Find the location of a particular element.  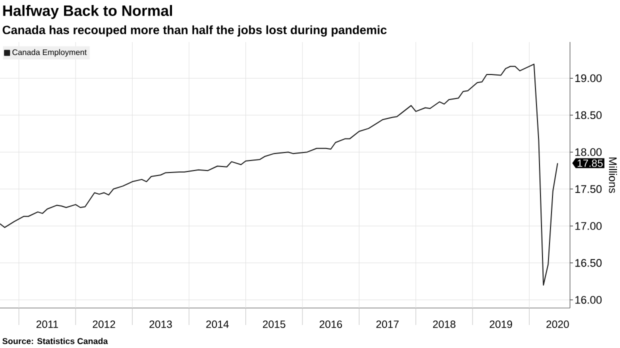

annotation: 17.85 is located at coordinates (590, 163).